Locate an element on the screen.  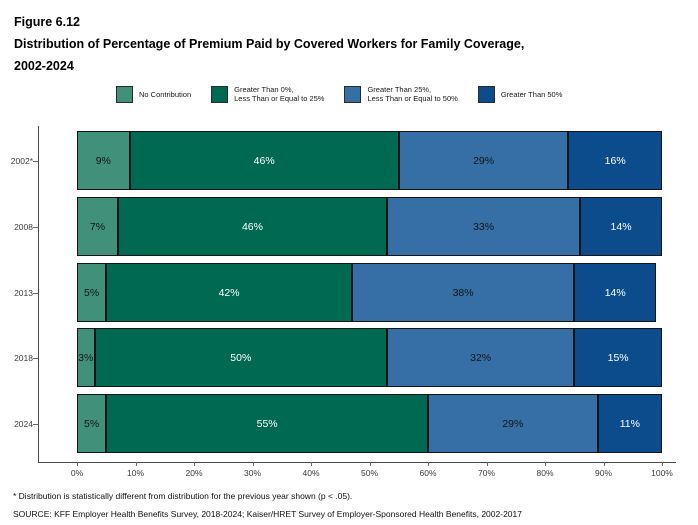
x-axis-tick-label: 100% is located at coordinates (662, 473).